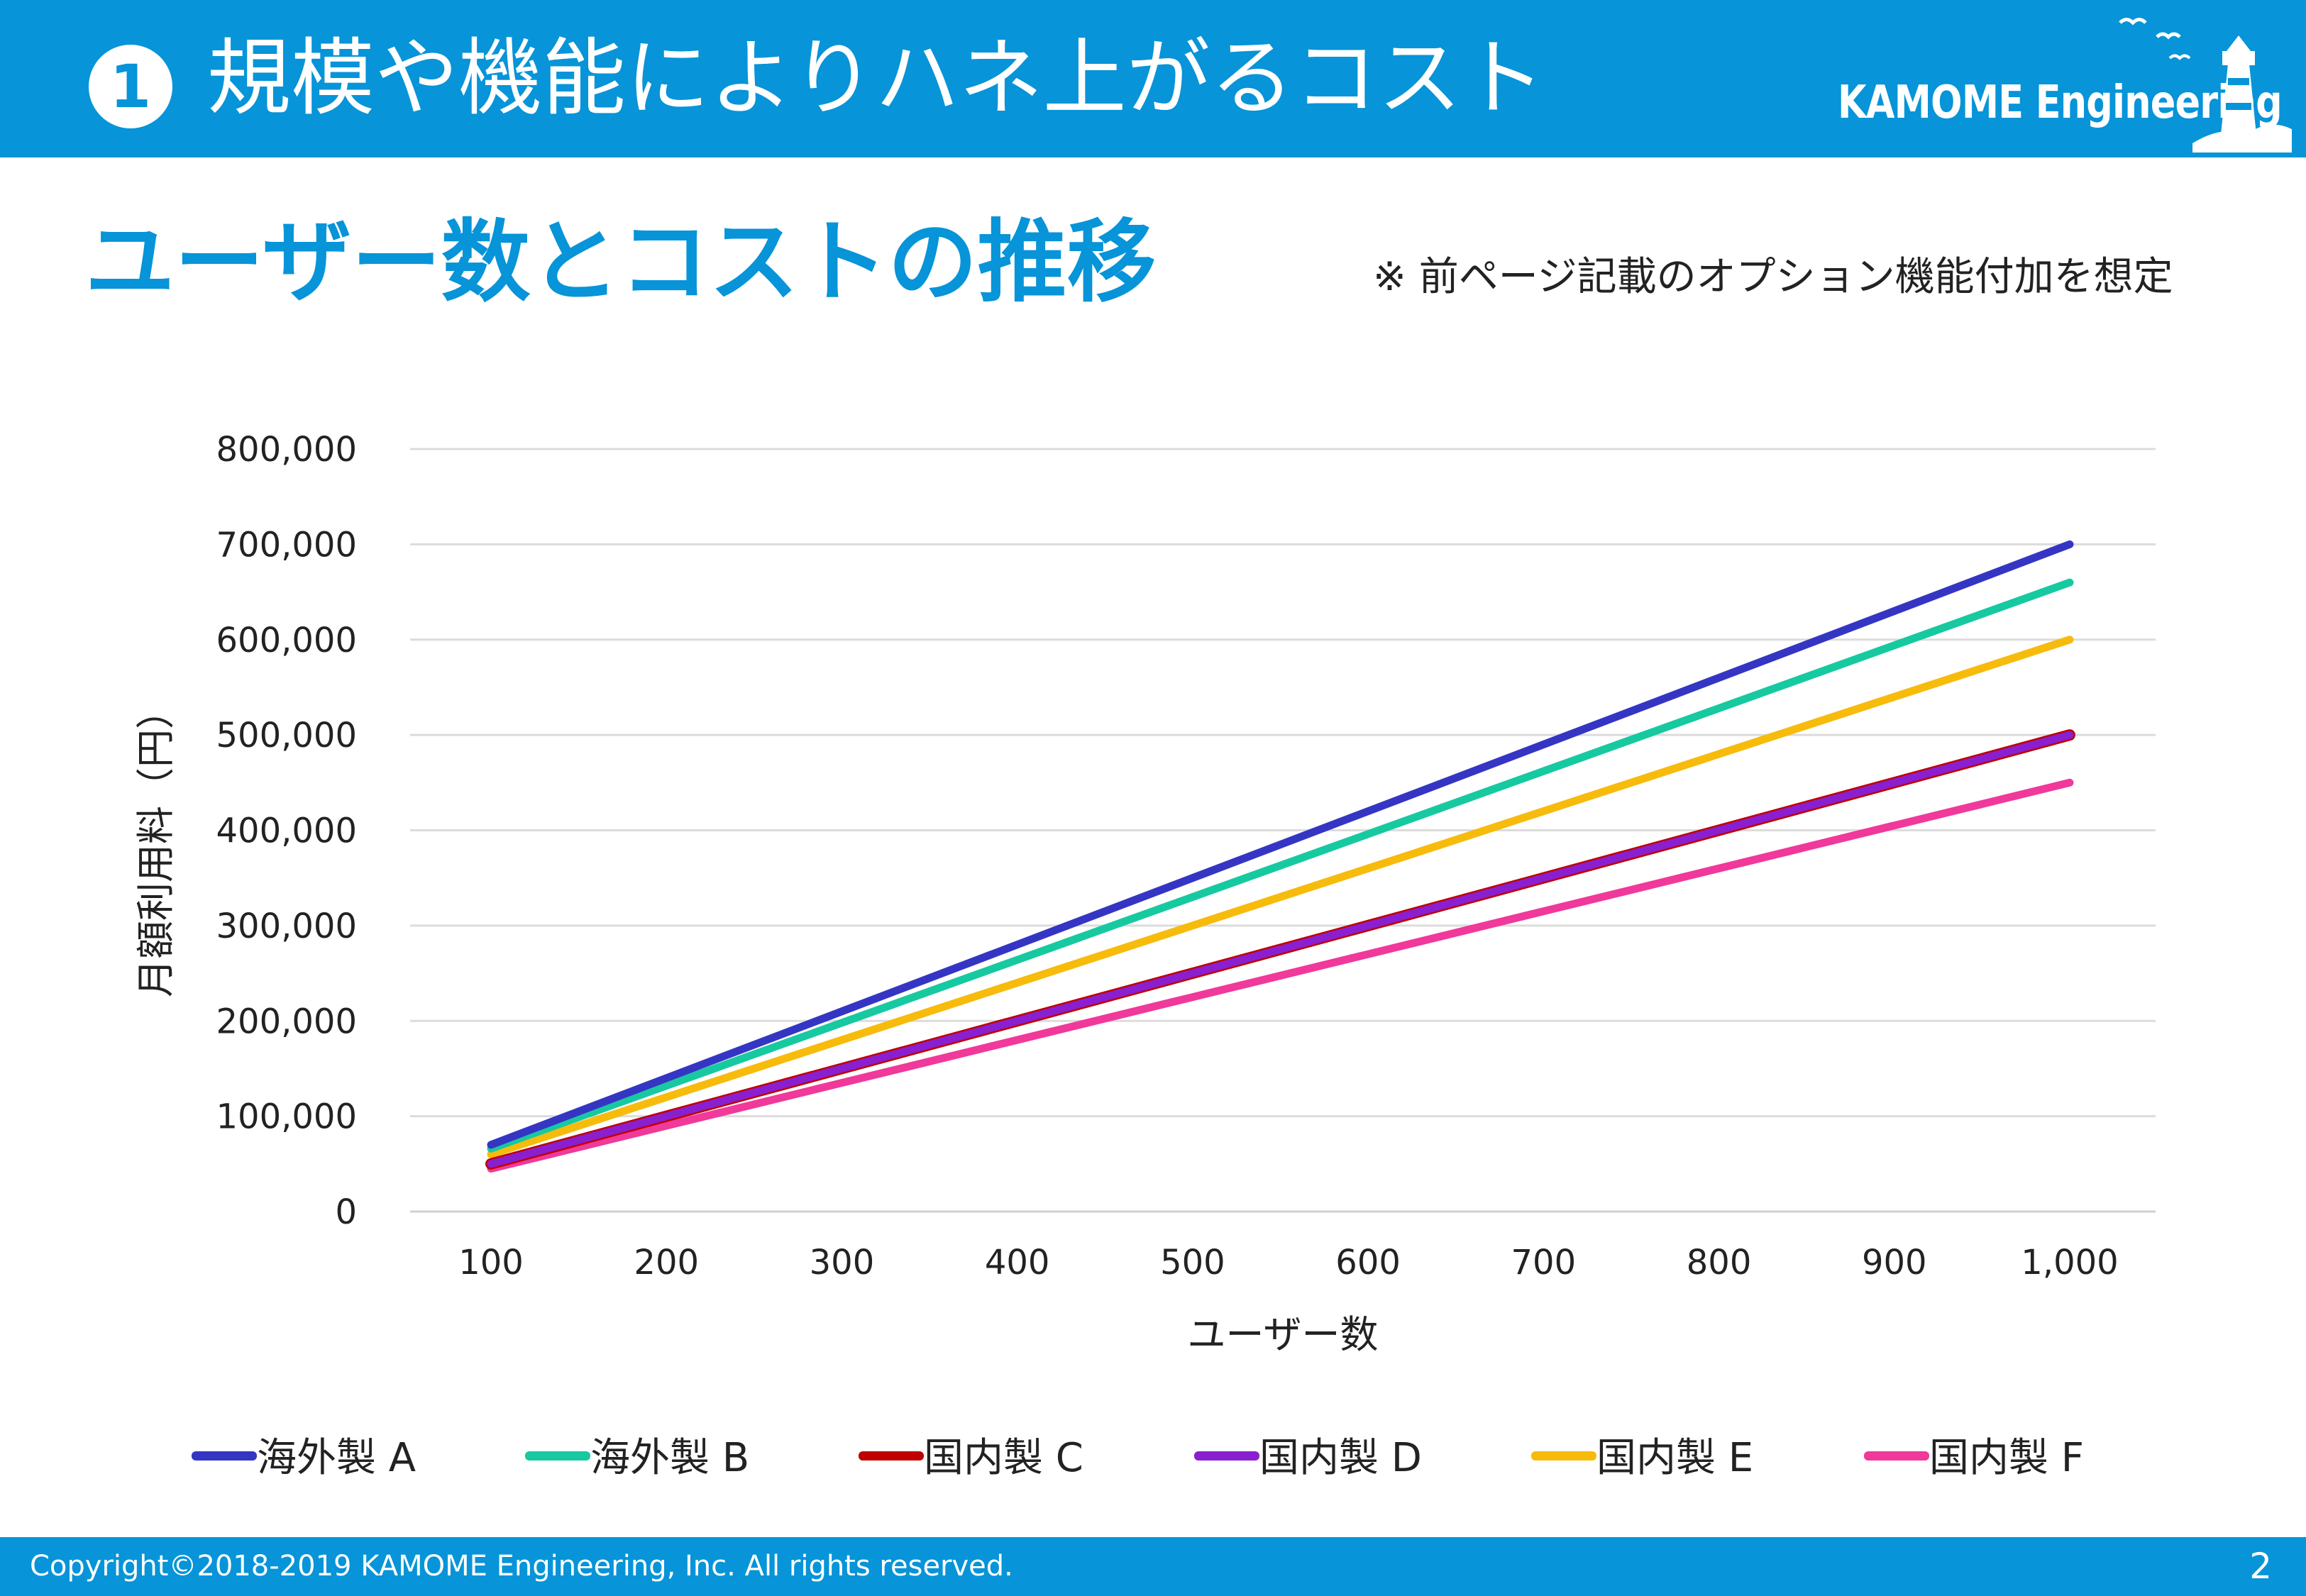  Describe the element at coordinates (287, 926) in the screenshot. I see `y-tick-label: 300,000` at that location.